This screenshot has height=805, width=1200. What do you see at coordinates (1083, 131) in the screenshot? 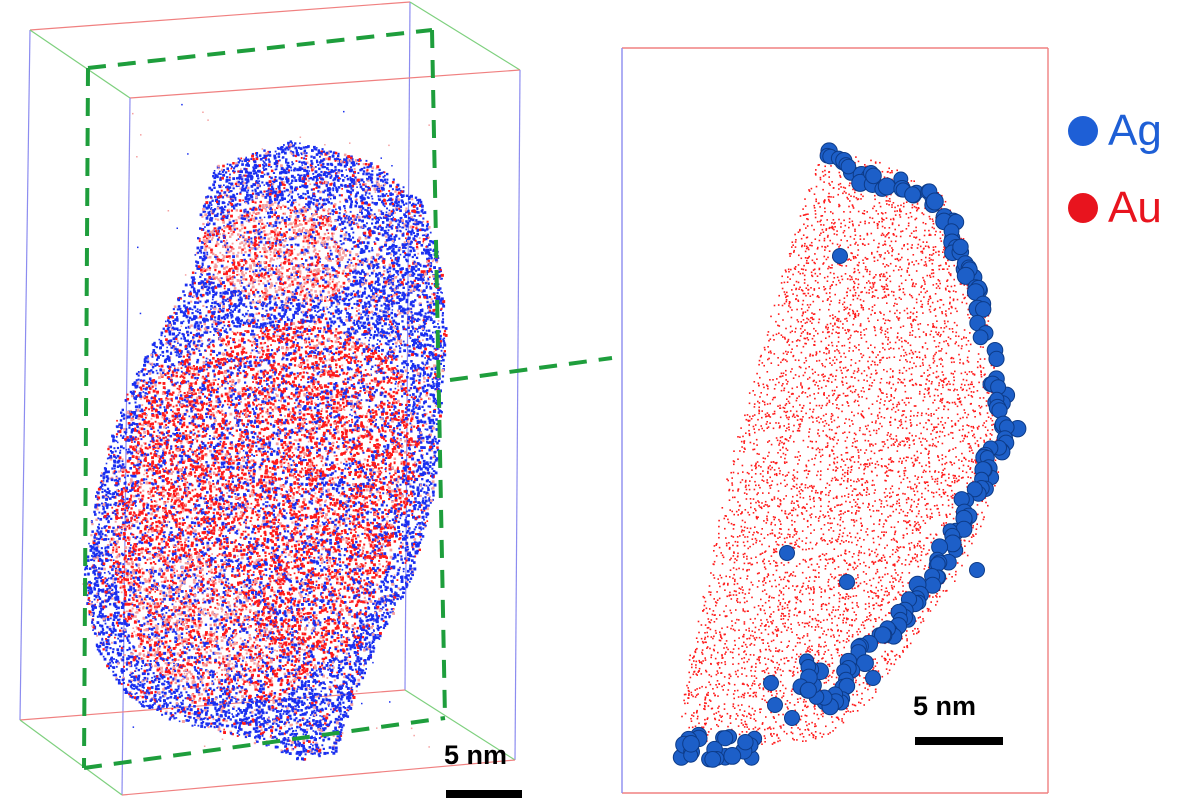
I see `legend-ag-dot` at bounding box center [1083, 131].